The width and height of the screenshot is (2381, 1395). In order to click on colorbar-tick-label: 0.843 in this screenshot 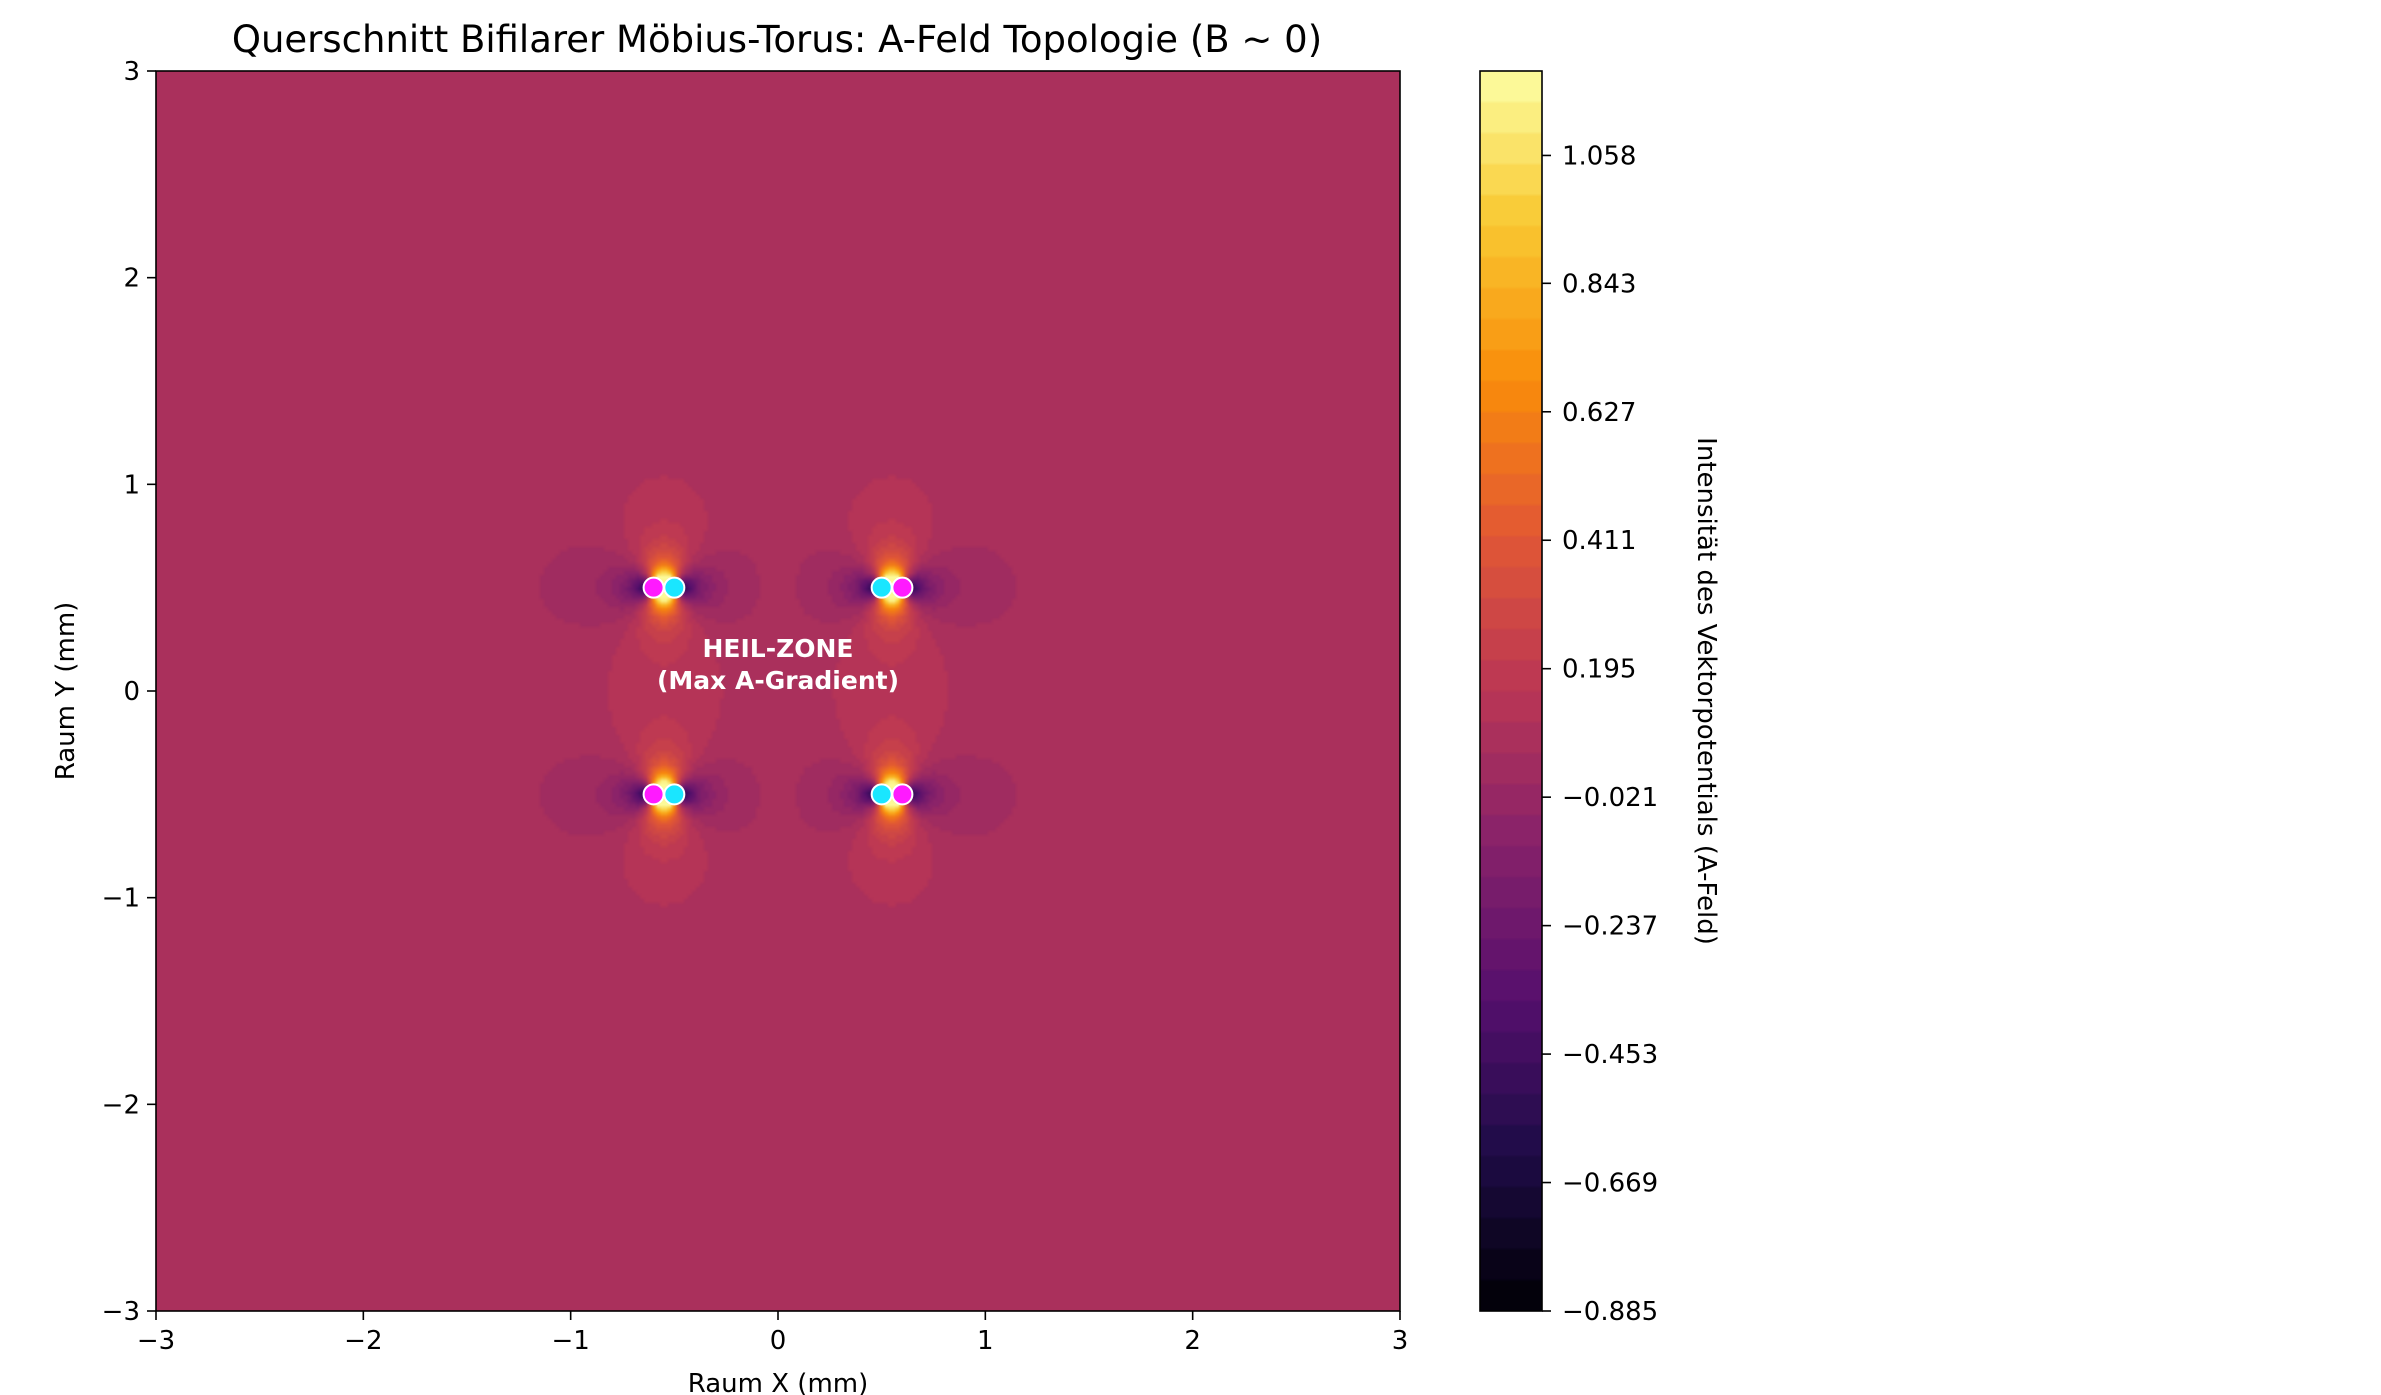, I will do `click(1599, 284)`.